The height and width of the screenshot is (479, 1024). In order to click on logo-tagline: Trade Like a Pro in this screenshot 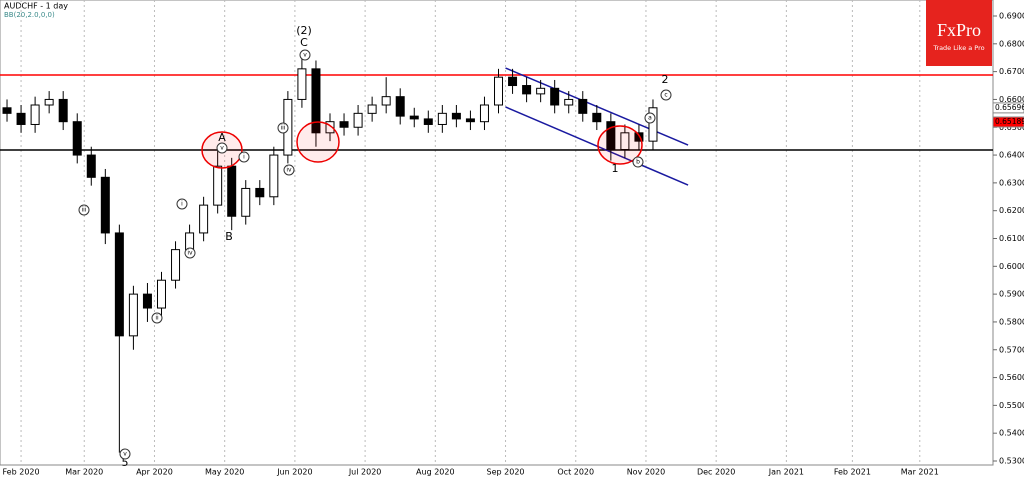, I will do `click(958, 48)`.